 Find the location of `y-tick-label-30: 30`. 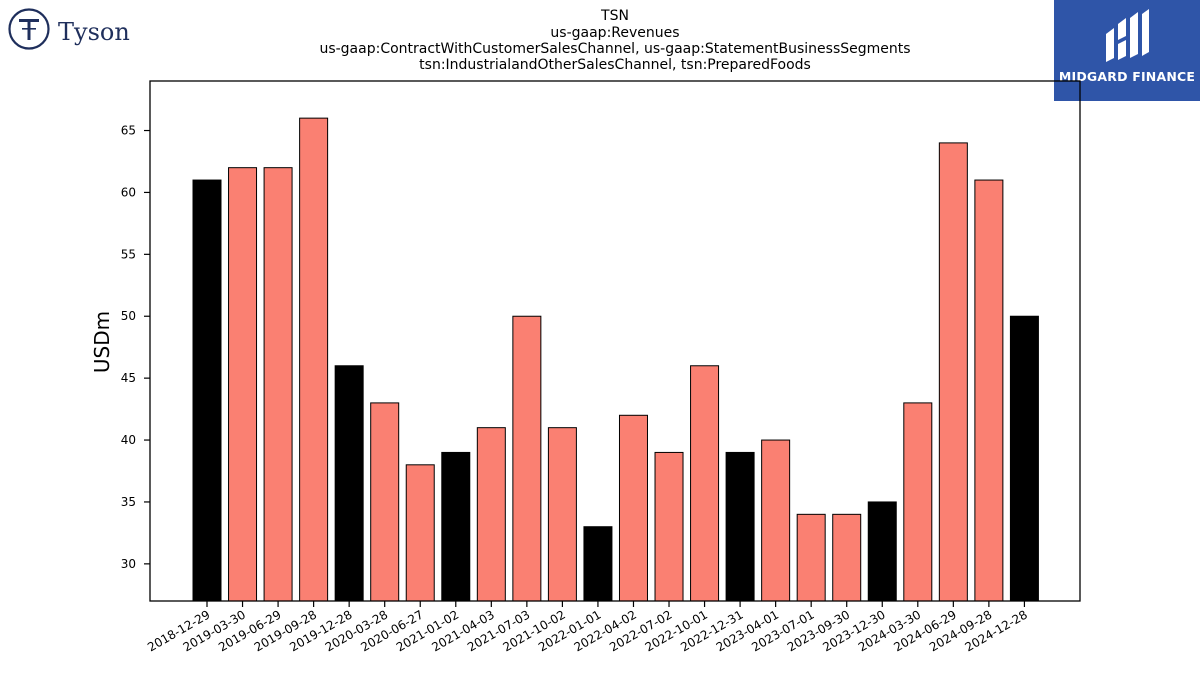

y-tick-label-30: 30 is located at coordinates (128, 564).